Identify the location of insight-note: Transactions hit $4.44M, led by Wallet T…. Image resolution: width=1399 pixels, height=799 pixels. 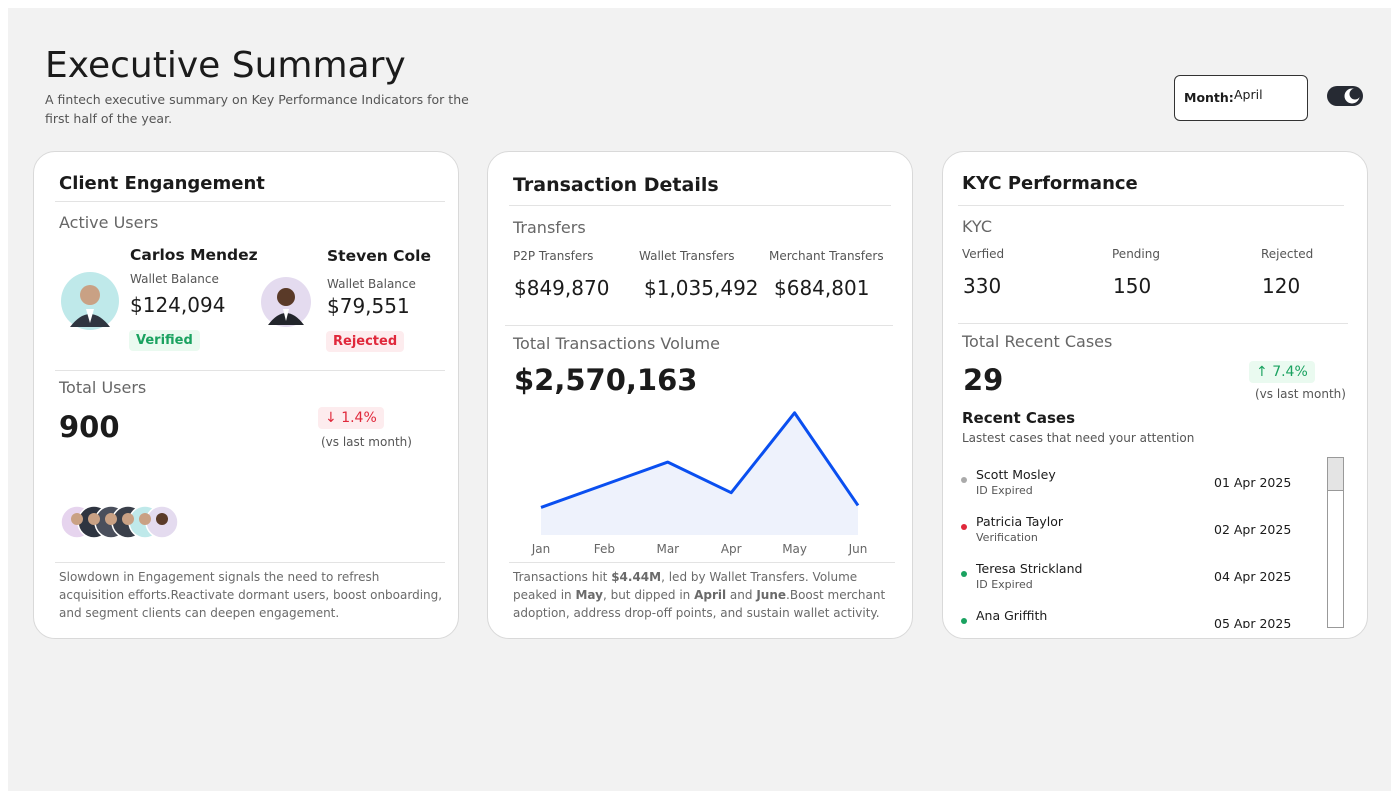
(703, 595).